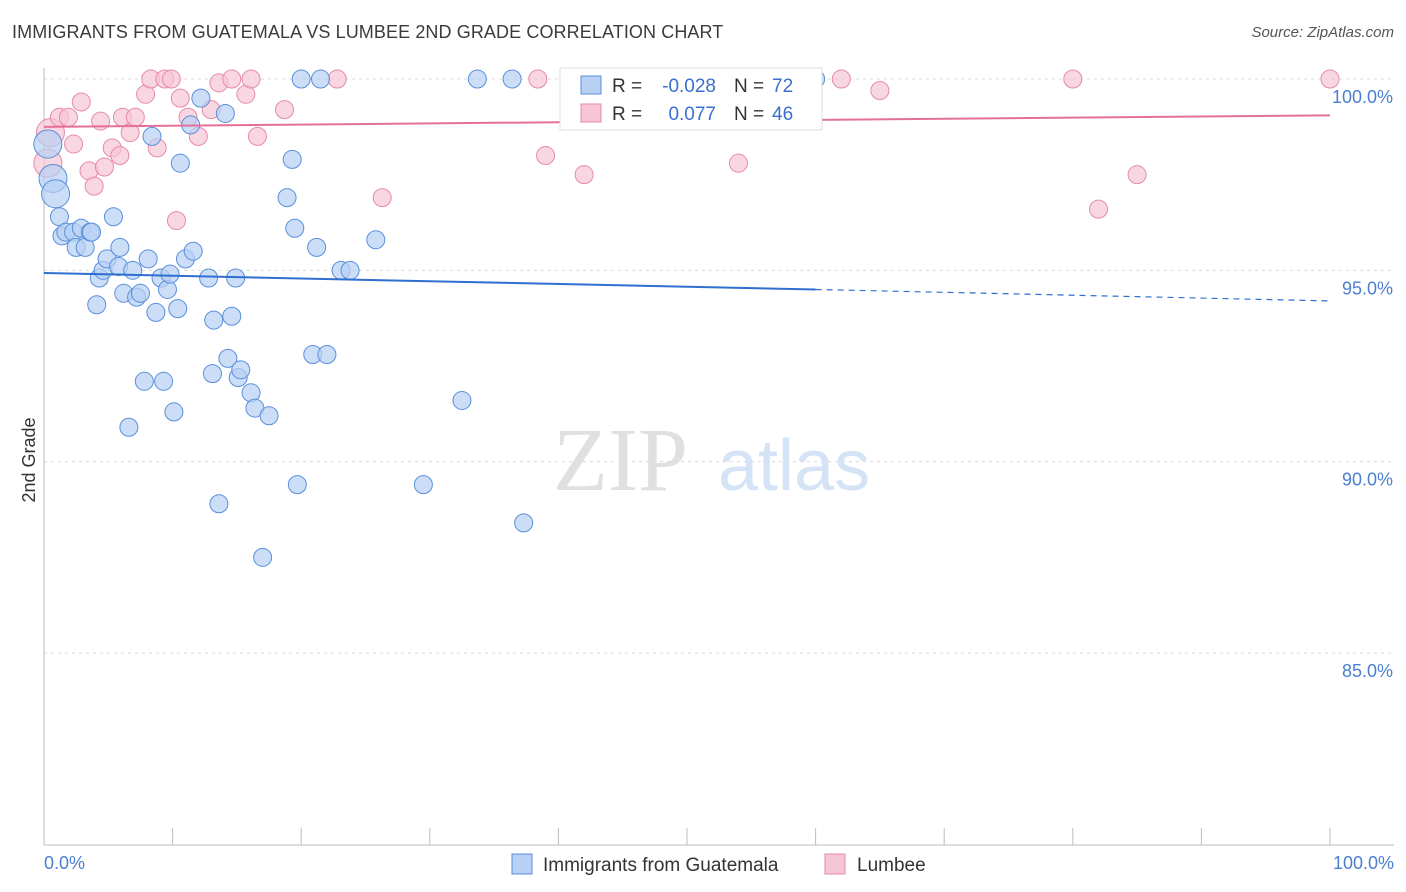 The height and width of the screenshot is (892, 1406). Describe the element at coordinates (687, 836) in the screenshot. I see `x-ticks` at that location.